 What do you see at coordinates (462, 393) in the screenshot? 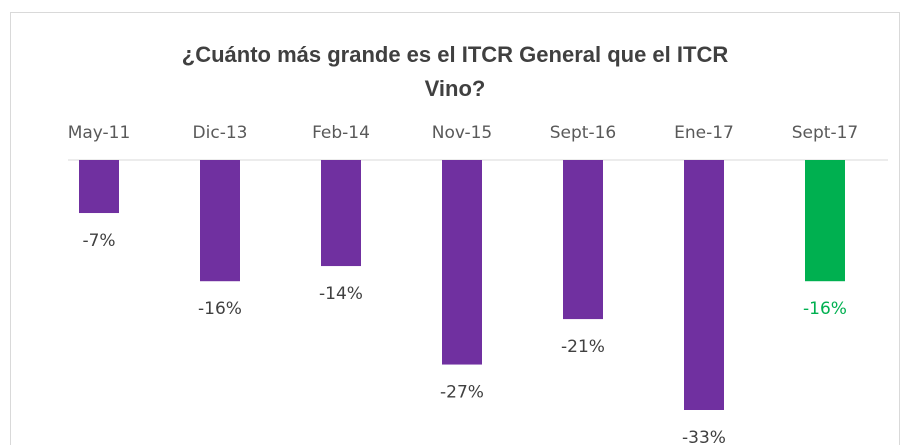
I see `value-label: -27%` at bounding box center [462, 393].